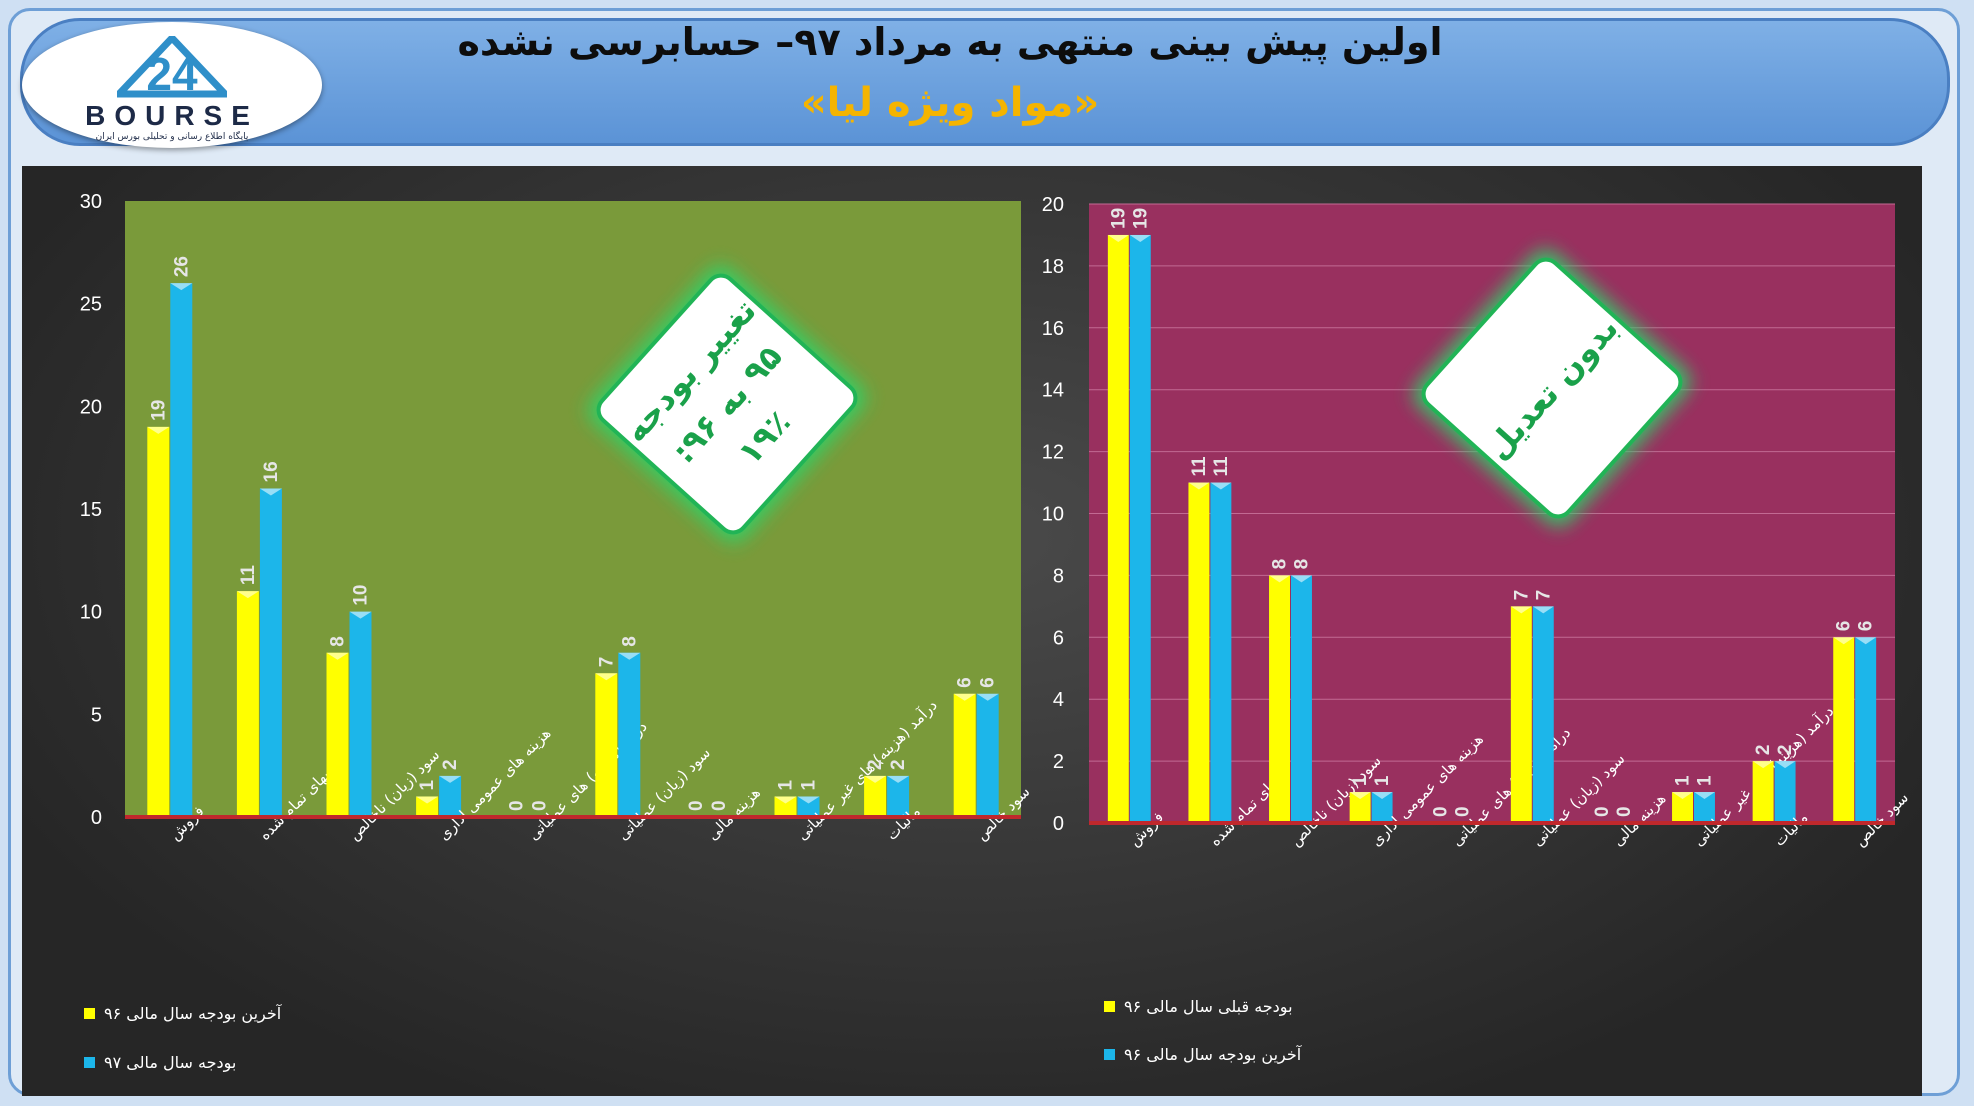 The height and width of the screenshot is (1106, 1974). What do you see at coordinates (172, 115) in the screenshot?
I see `logo-word: BOURSE` at bounding box center [172, 115].